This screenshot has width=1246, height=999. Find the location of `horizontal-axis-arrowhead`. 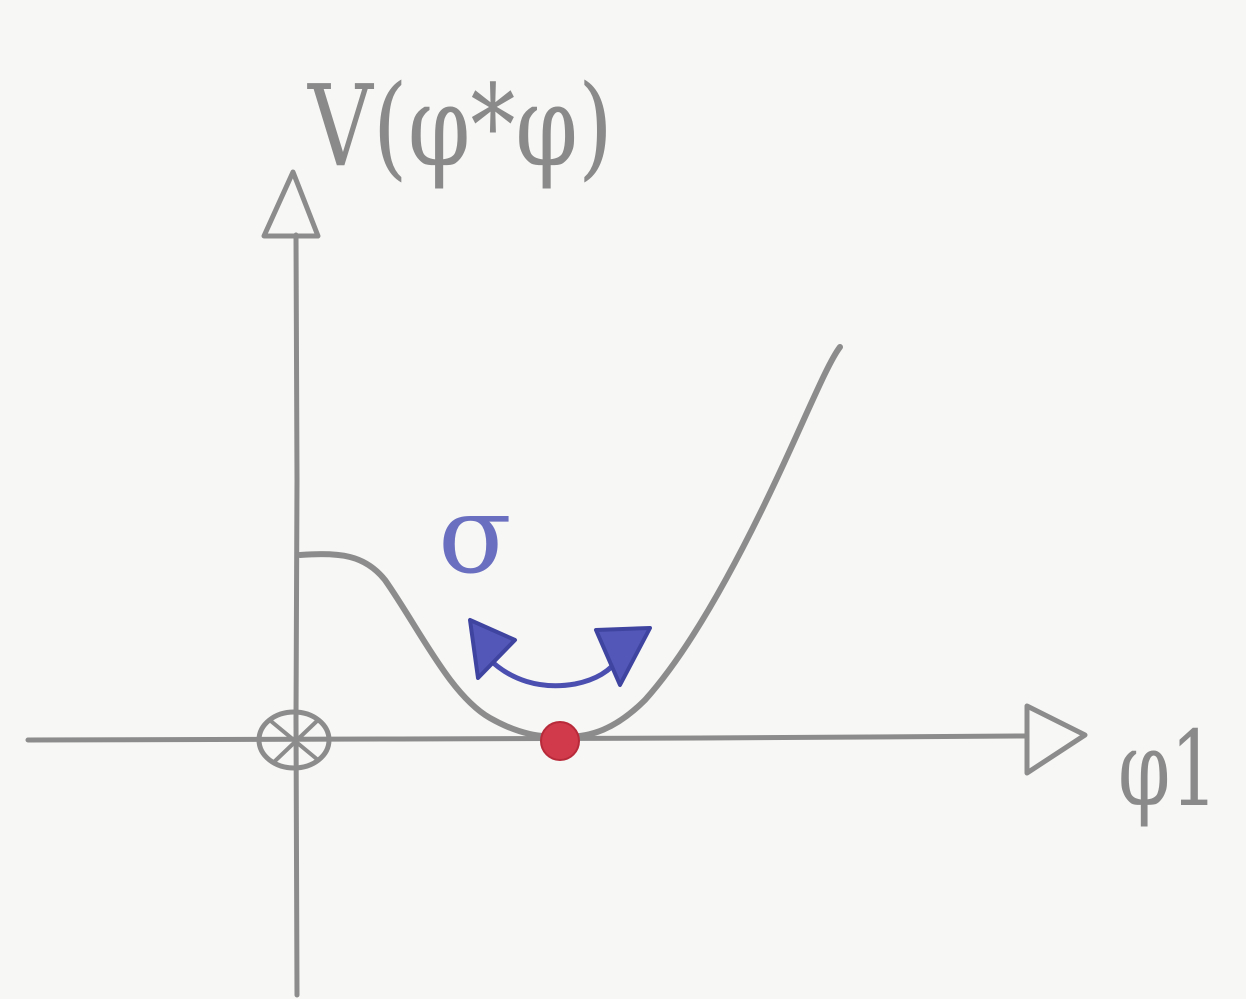

horizontal-axis-arrowhead is located at coordinates (1056, 739).